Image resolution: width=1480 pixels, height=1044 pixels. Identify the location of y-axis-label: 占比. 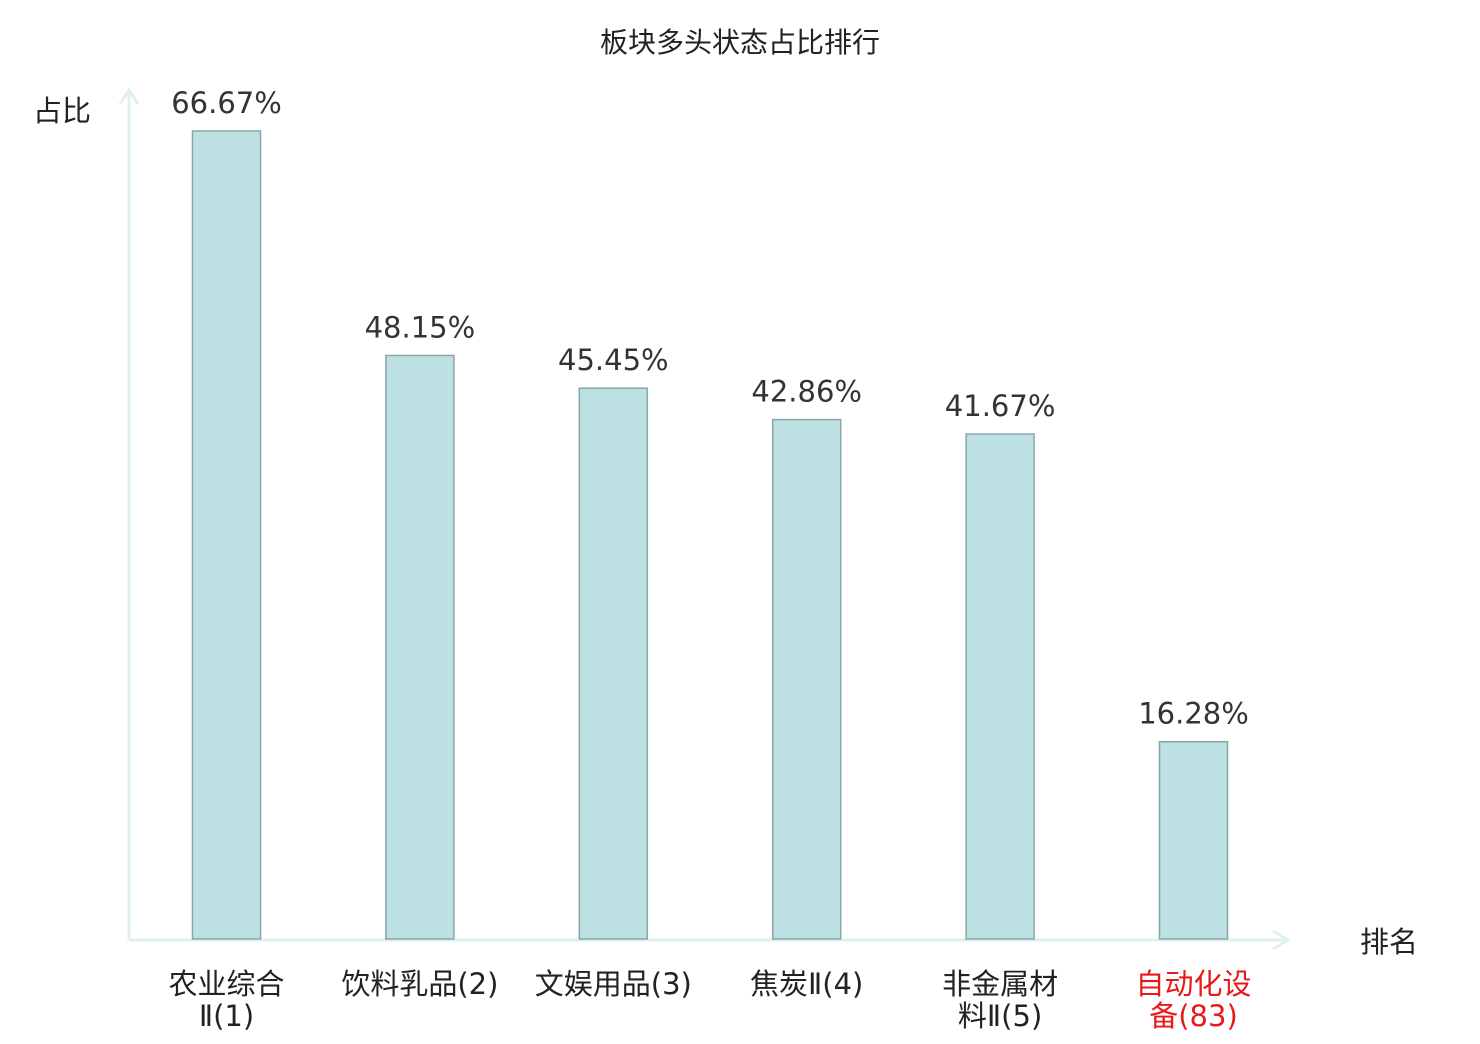
(62, 111).